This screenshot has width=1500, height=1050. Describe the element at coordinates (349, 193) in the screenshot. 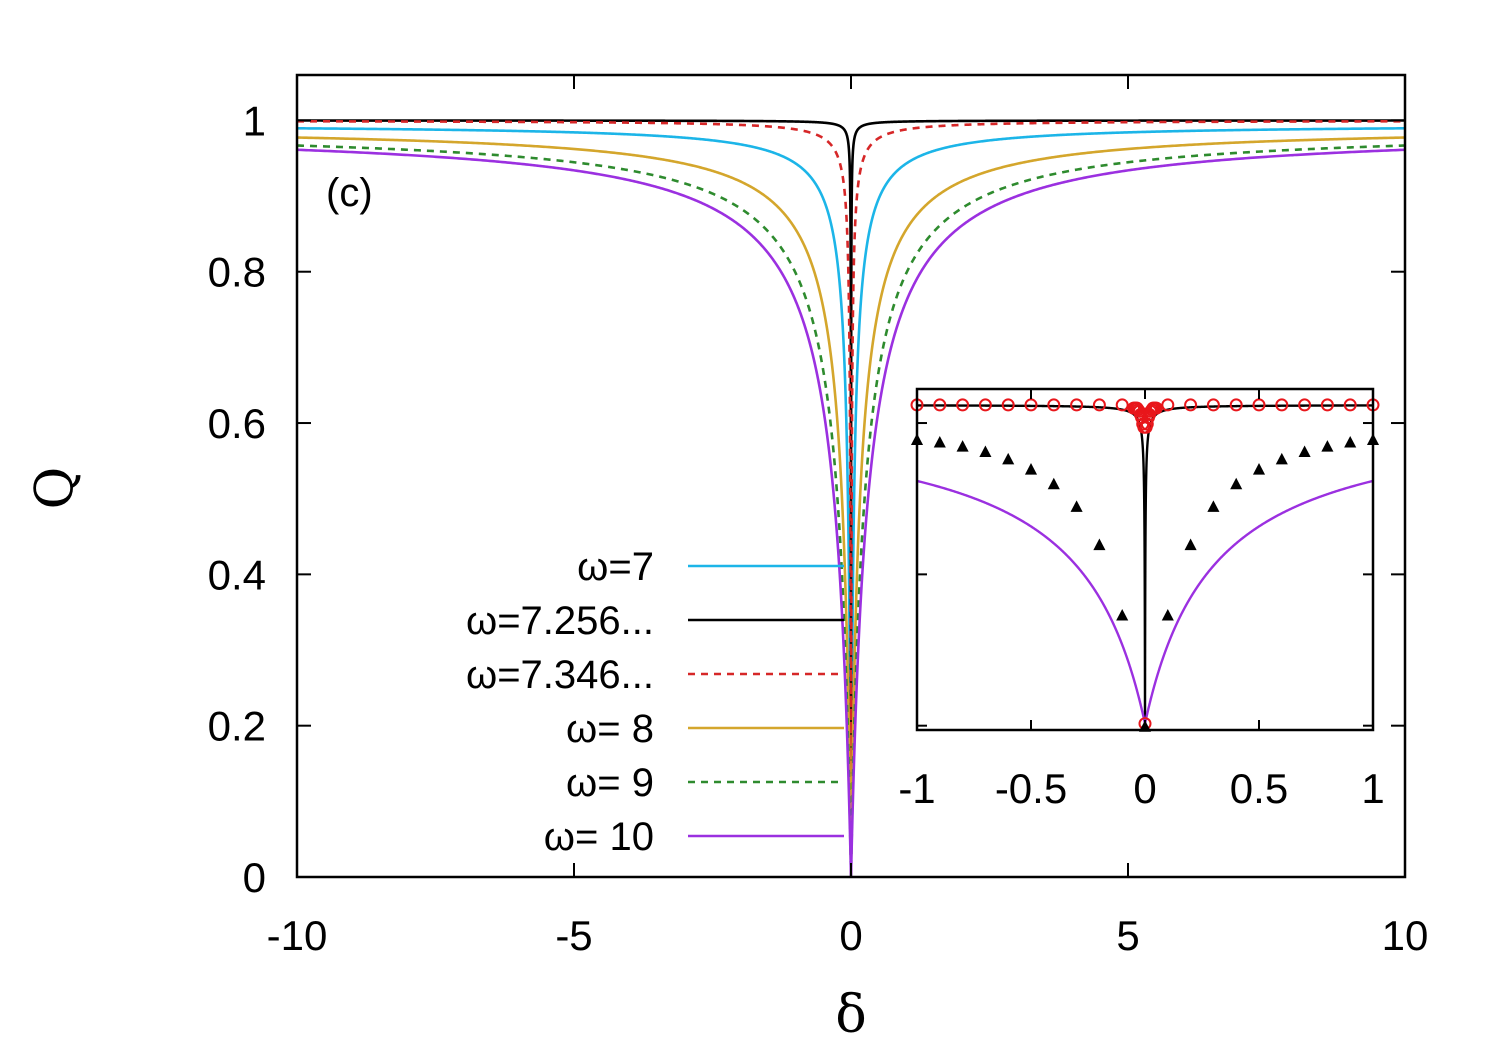

I see `panel-label: (c)` at that location.